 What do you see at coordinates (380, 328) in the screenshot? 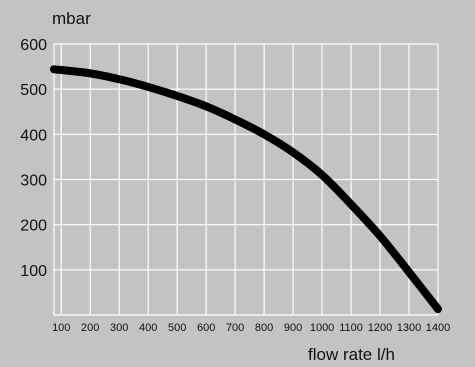
I see `x-tick-label: 1200` at bounding box center [380, 328].